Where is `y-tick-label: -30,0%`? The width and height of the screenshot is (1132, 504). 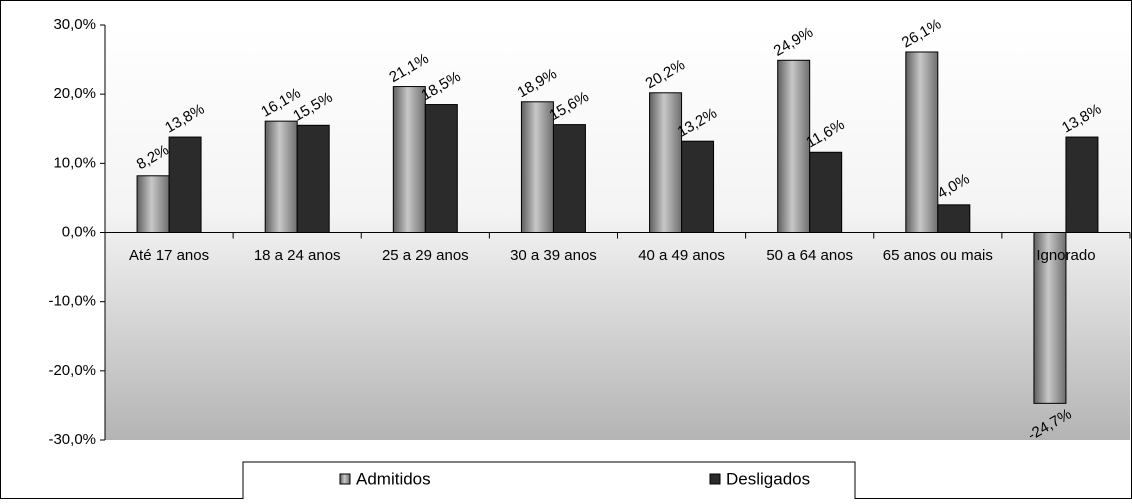 y-tick-label: -30,0% is located at coordinates (72, 439).